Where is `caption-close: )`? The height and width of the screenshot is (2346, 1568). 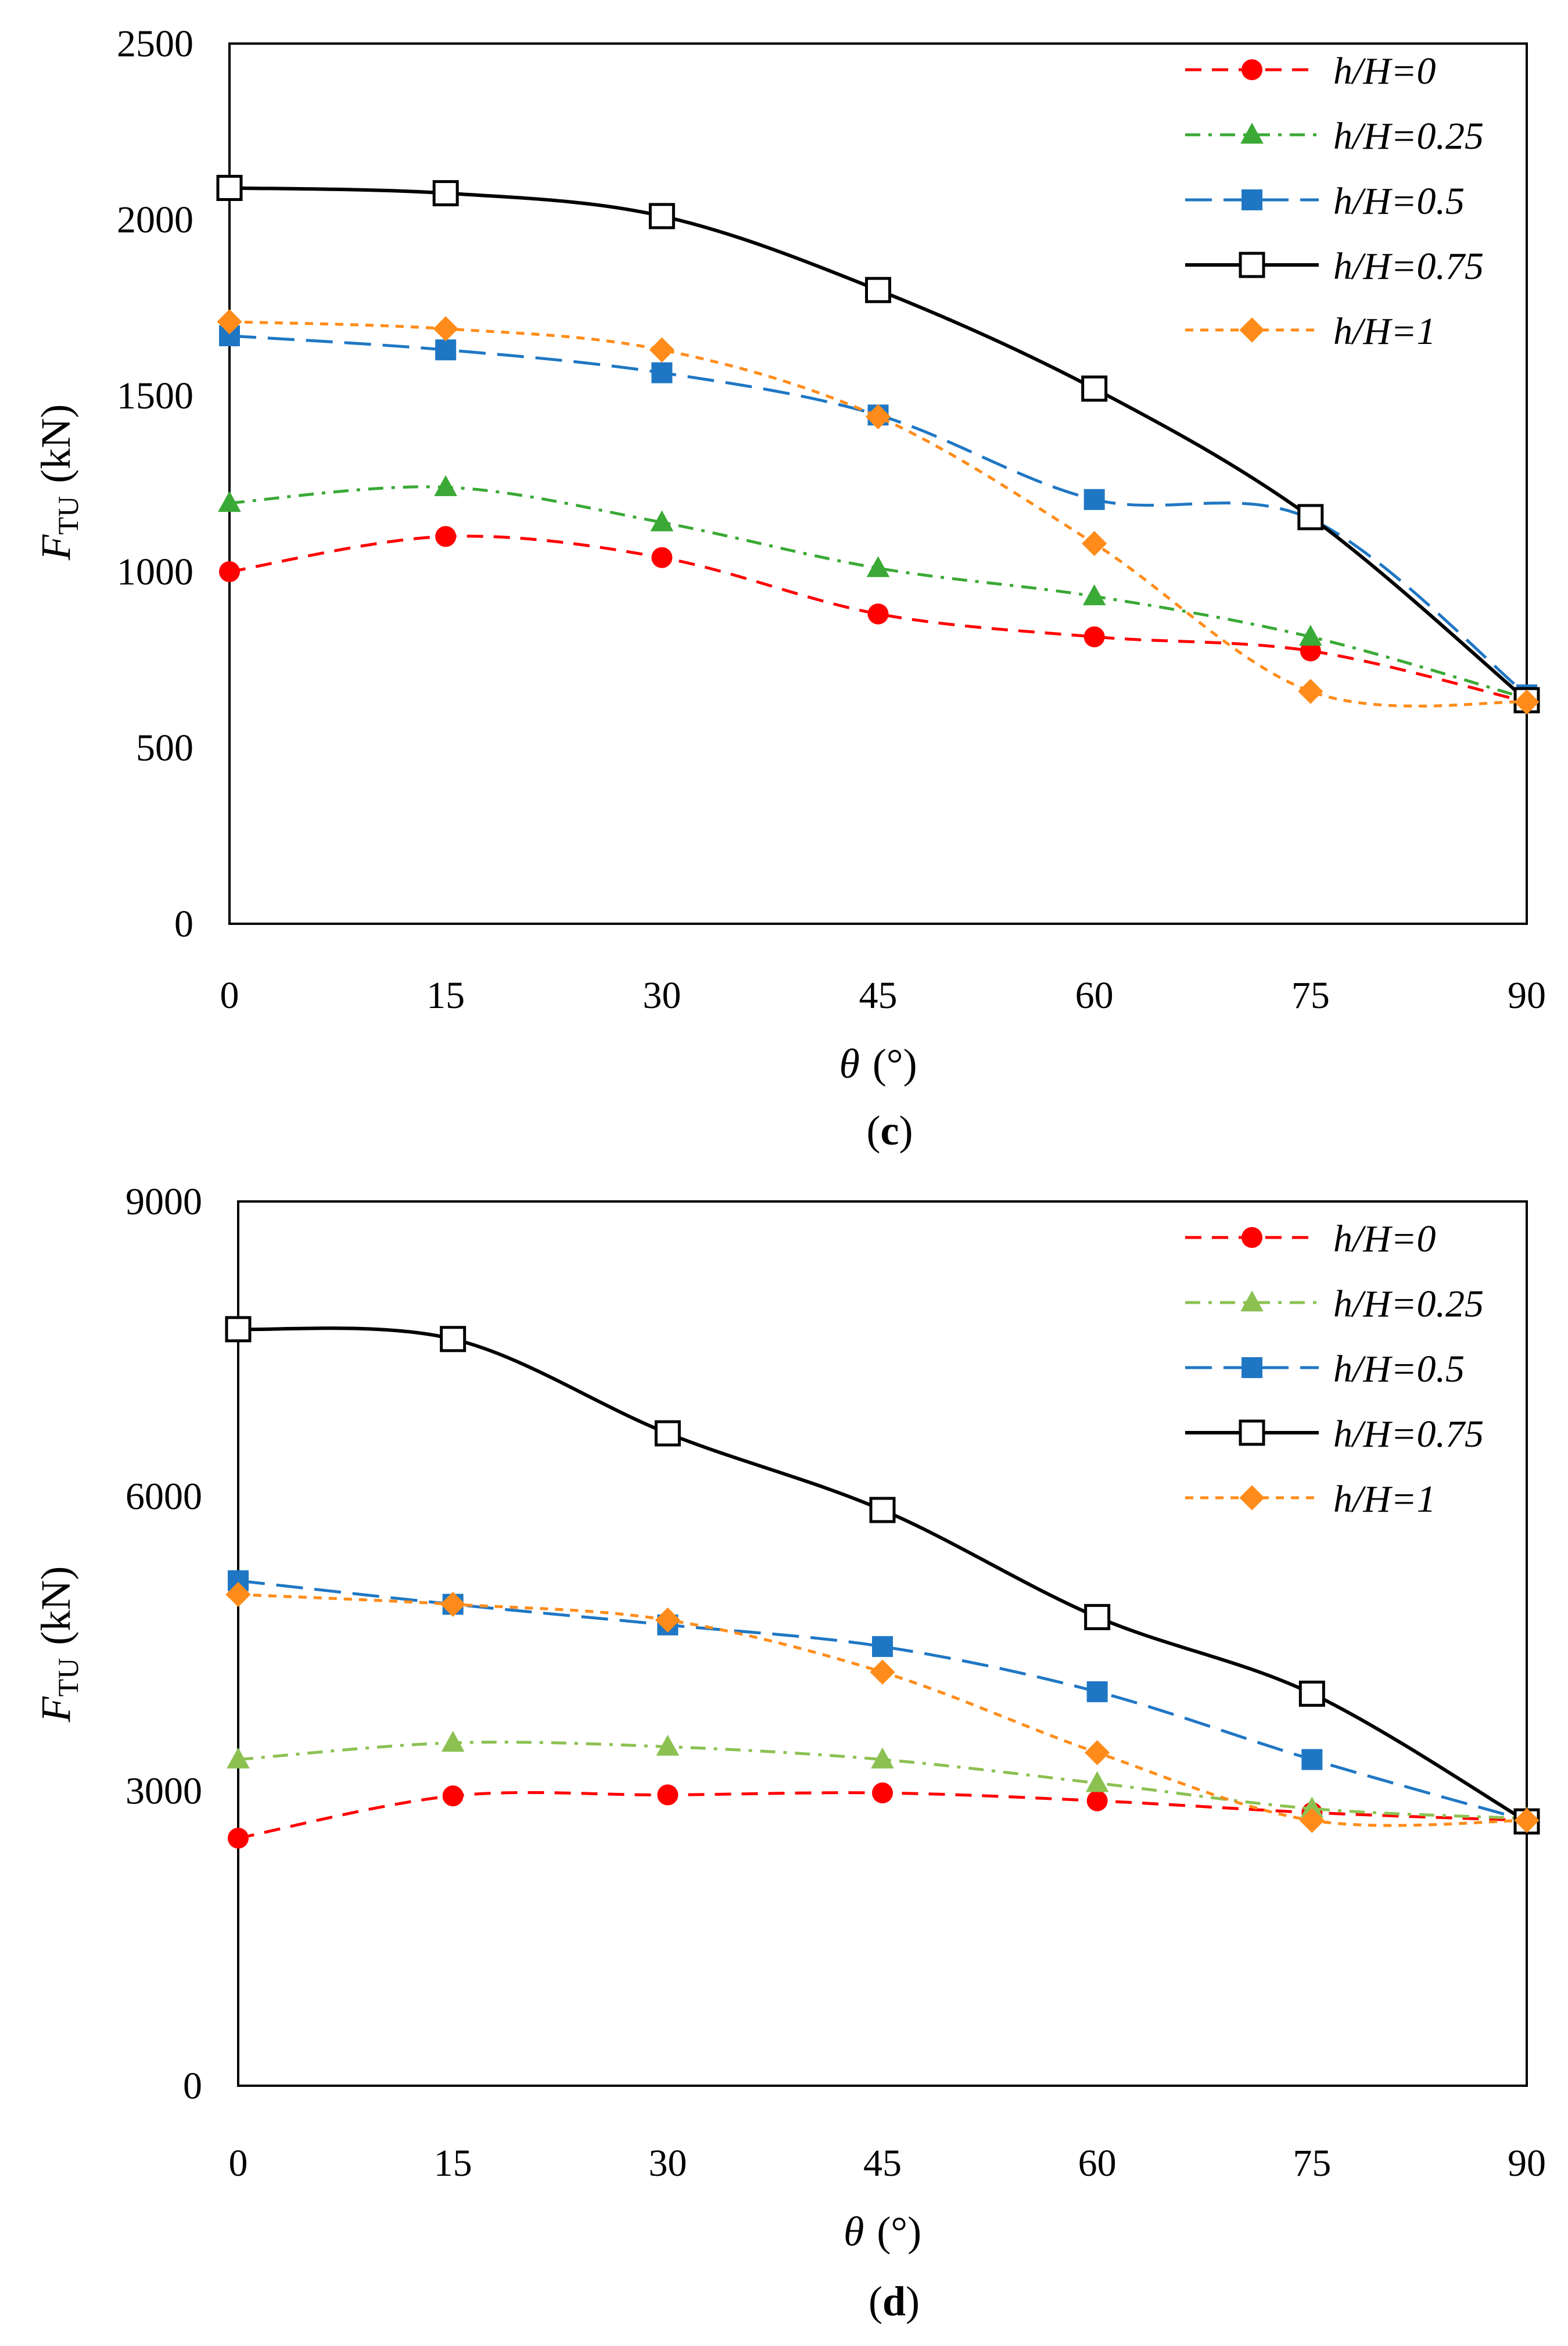 caption-close: ) is located at coordinates (913, 2301).